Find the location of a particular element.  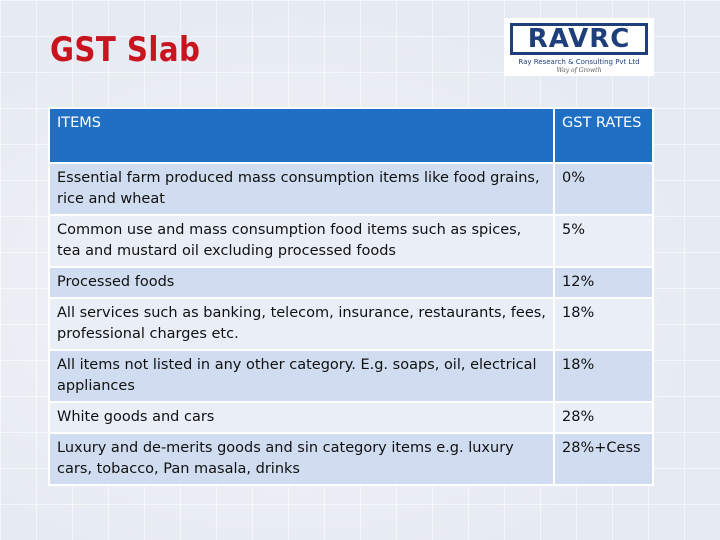

rate-cell: 28%+Cess is located at coordinates (603, 459).